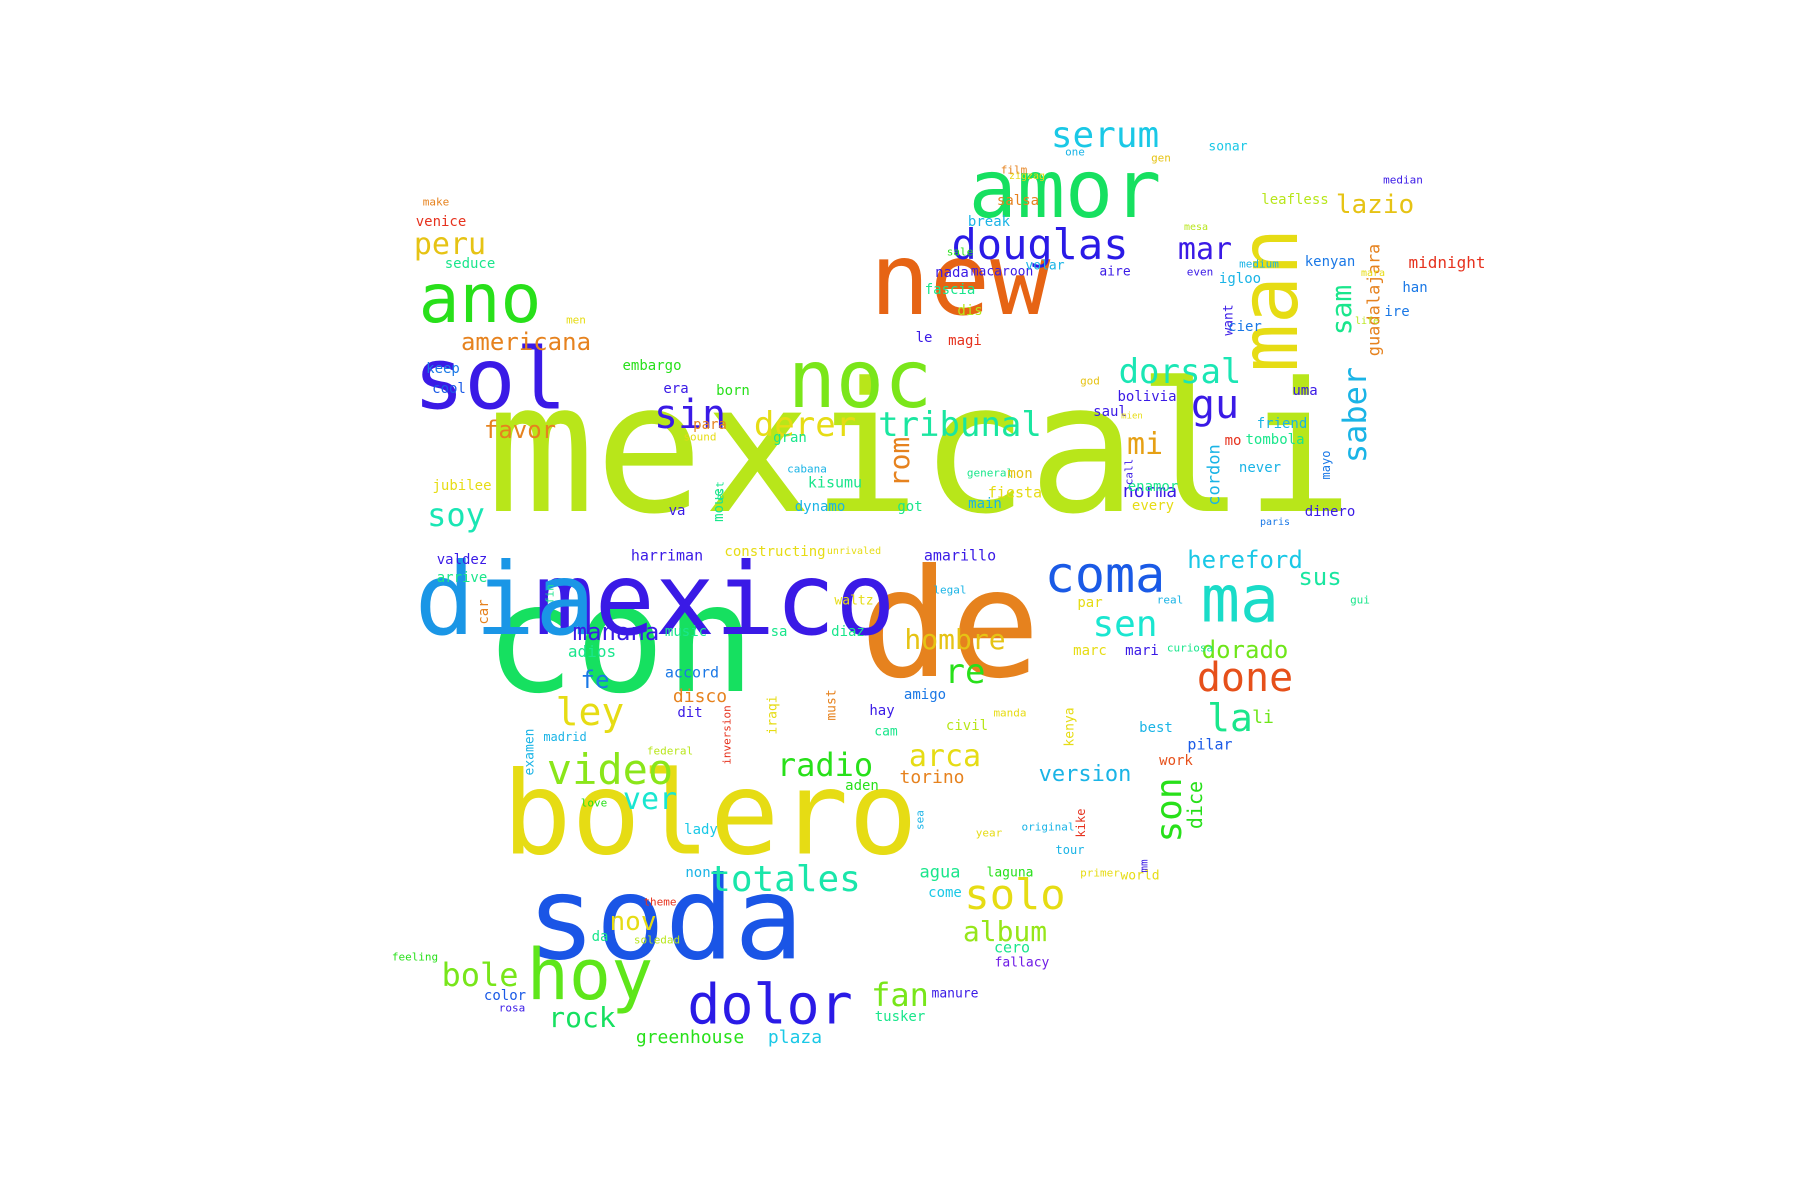 The height and width of the screenshot is (1200, 1800). What do you see at coordinates (1115, 272) in the screenshot?
I see `word: aire` at bounding box center [1115, 272].